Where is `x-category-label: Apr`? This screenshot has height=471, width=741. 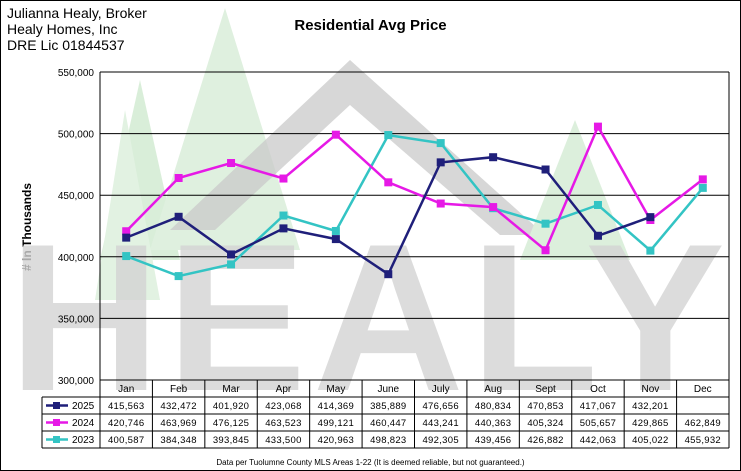
x-category-label: Apr is located at coordinates (284, 389).